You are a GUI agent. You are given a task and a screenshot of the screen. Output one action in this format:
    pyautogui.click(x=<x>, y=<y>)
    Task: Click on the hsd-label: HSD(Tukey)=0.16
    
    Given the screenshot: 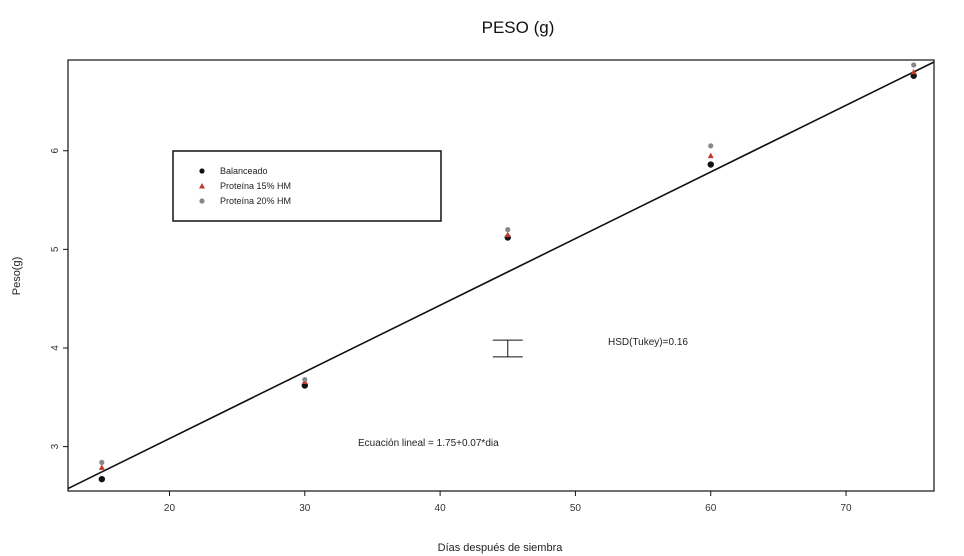 What is the action you would take?
    pyautogui.click(x=648, y=342)
    